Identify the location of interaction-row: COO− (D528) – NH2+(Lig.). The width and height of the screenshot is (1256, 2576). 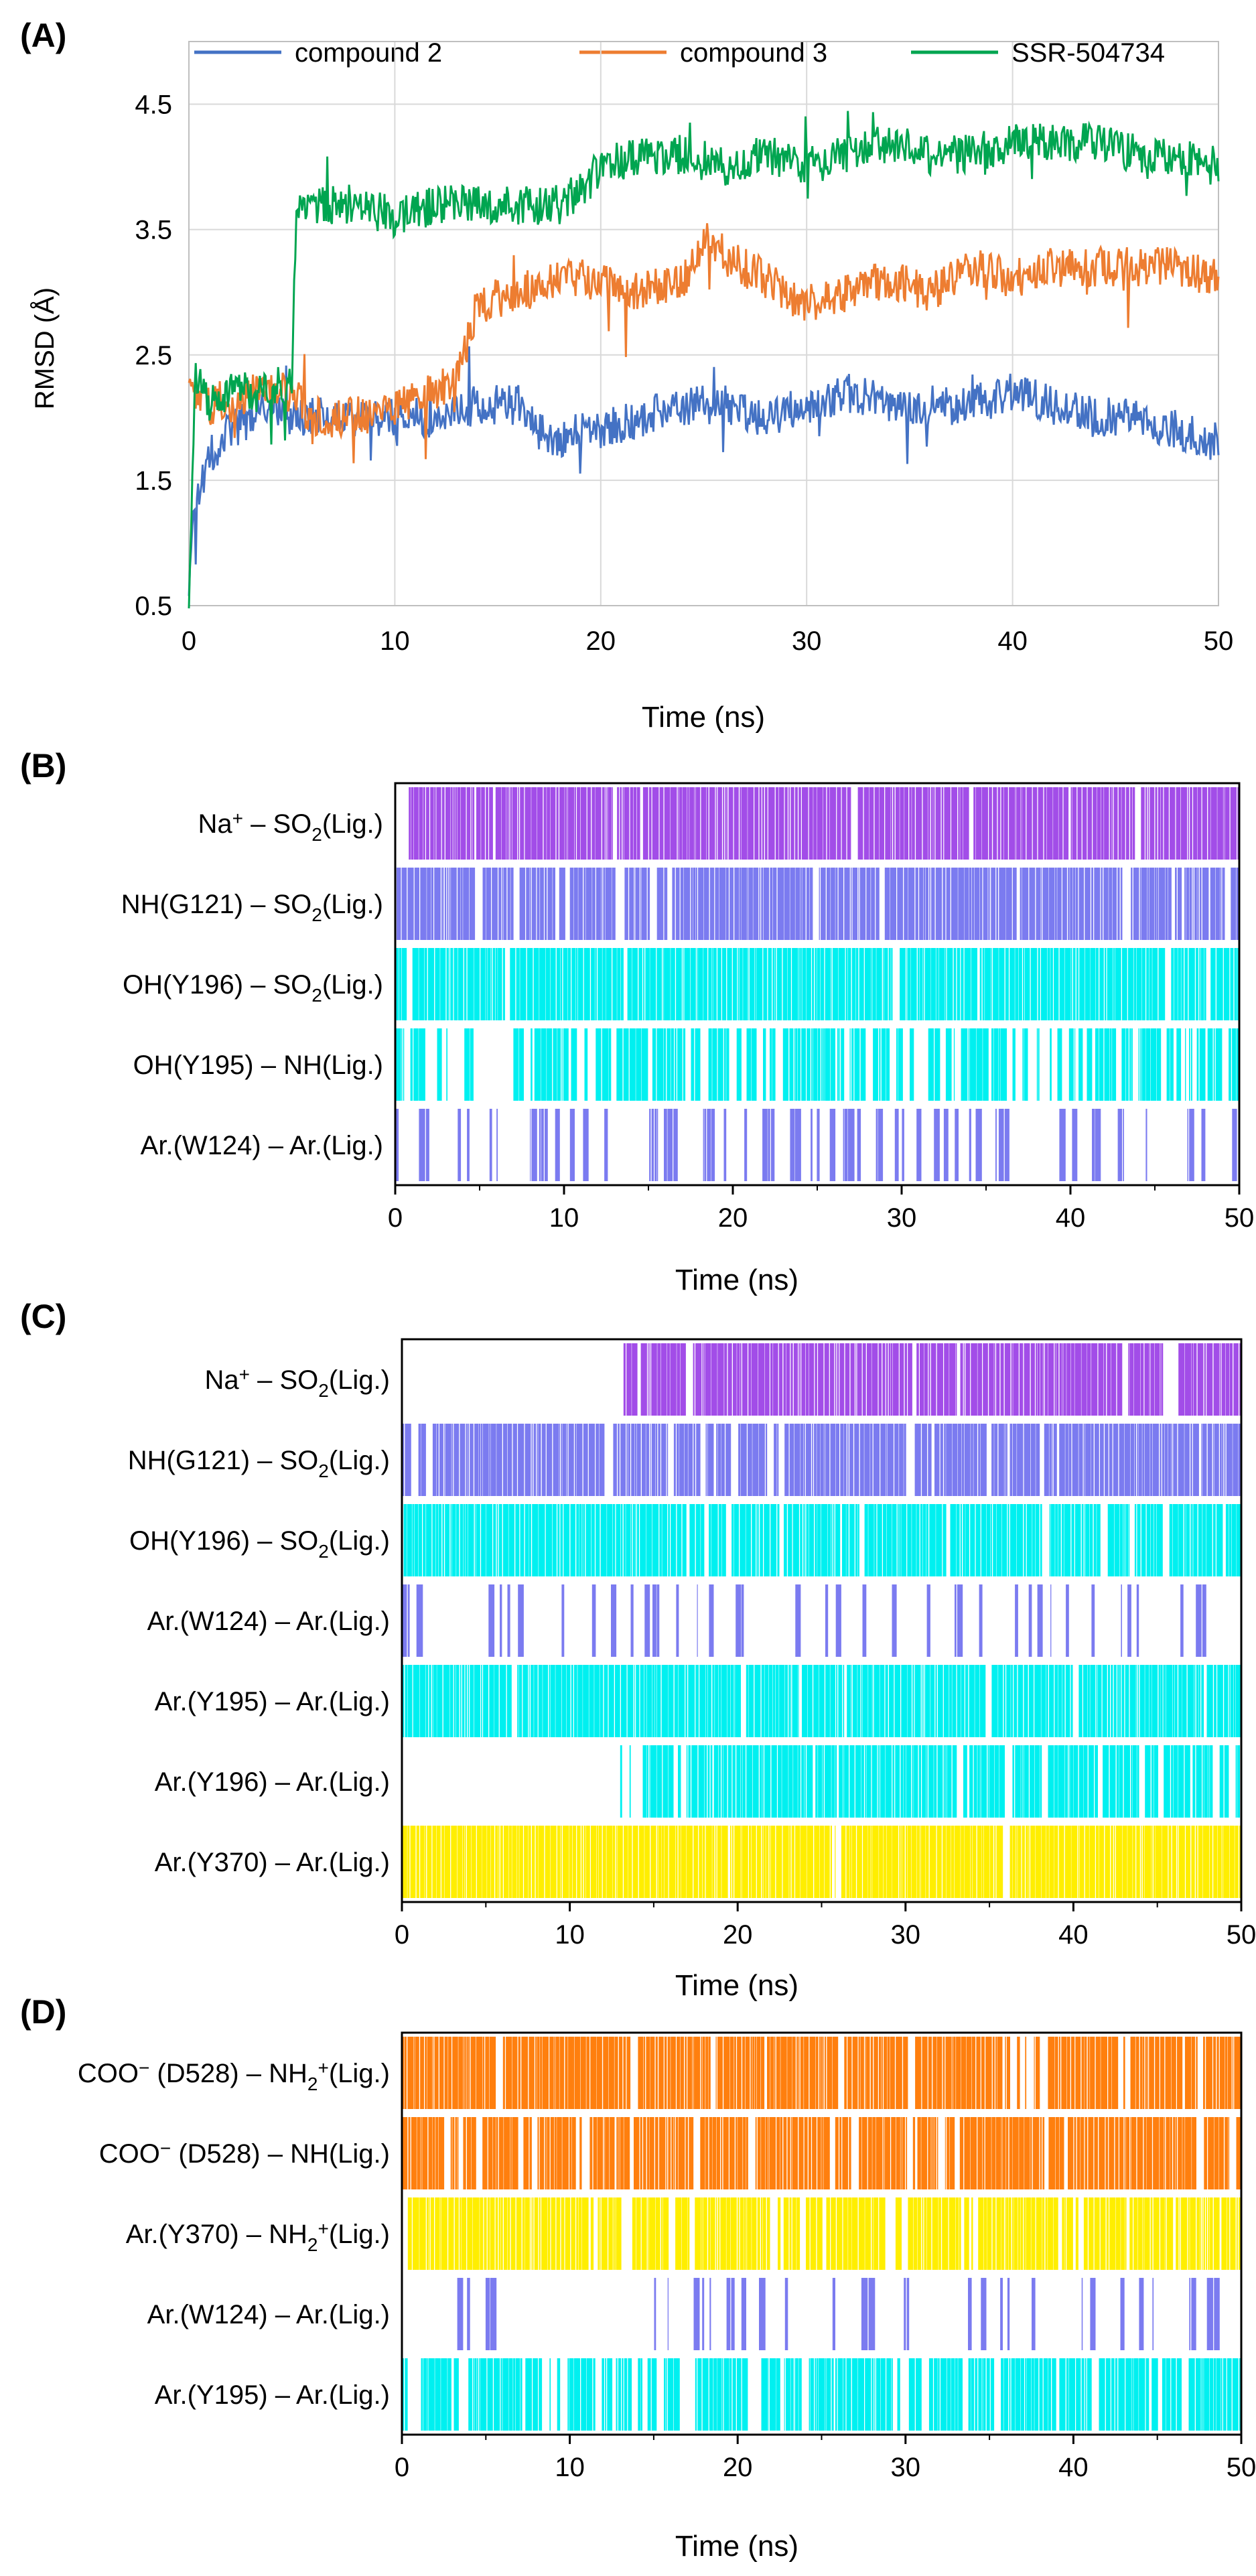
(660, 2073).